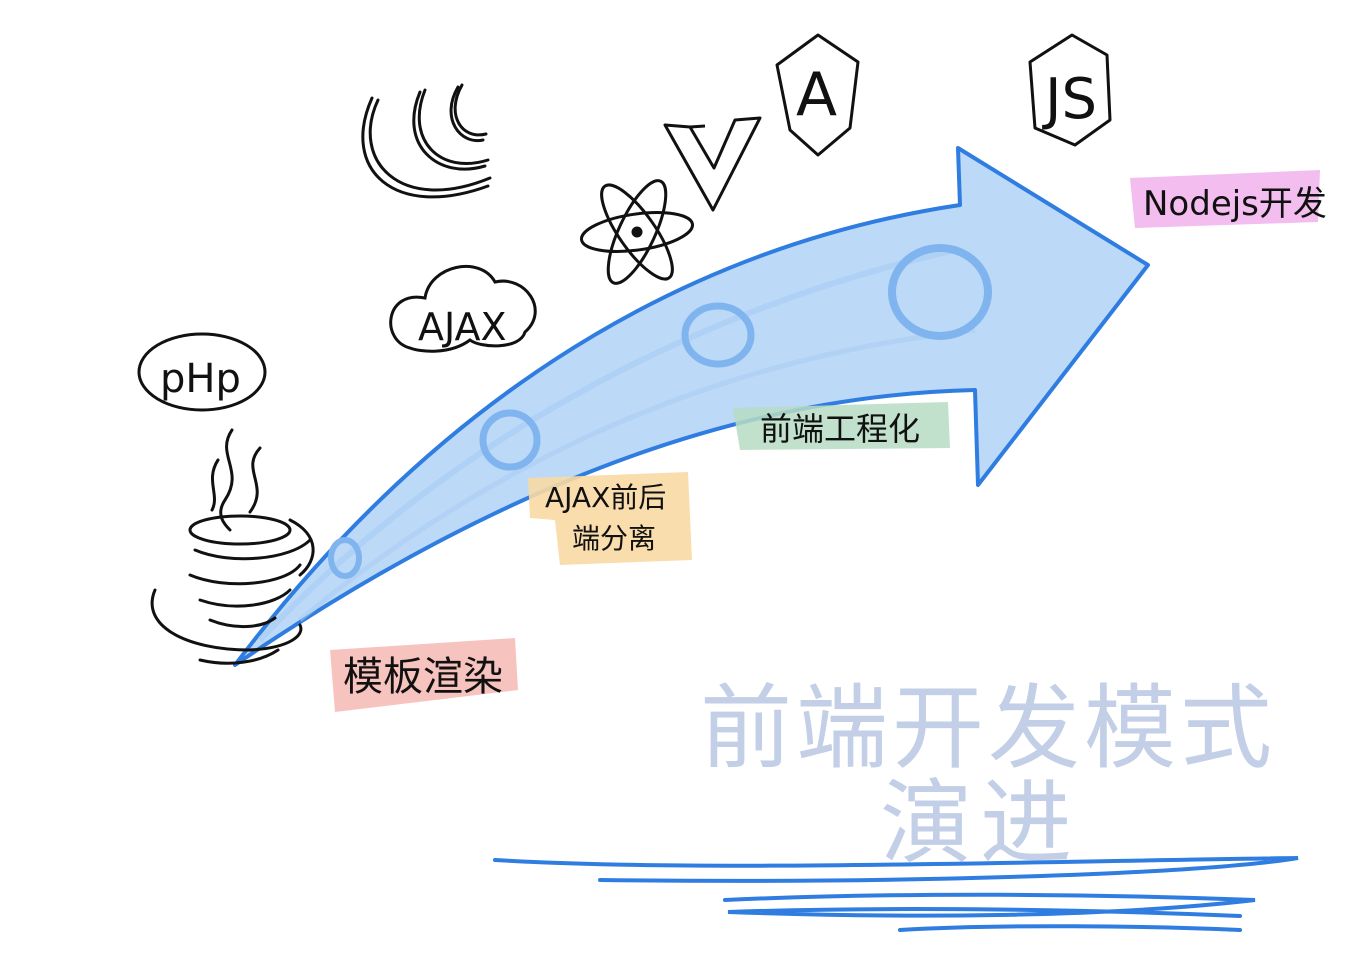  What do you see at coordinates (988, 728) in the screenshot?
I see `watermark-line-1: 前端开发模式` at bounding box center [988, 728].